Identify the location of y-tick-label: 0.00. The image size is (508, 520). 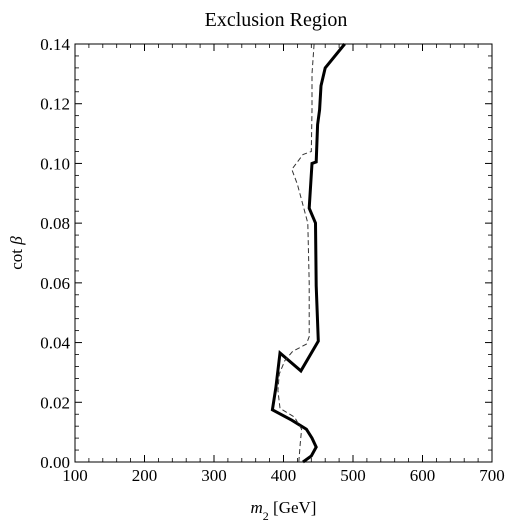
(55, 462).